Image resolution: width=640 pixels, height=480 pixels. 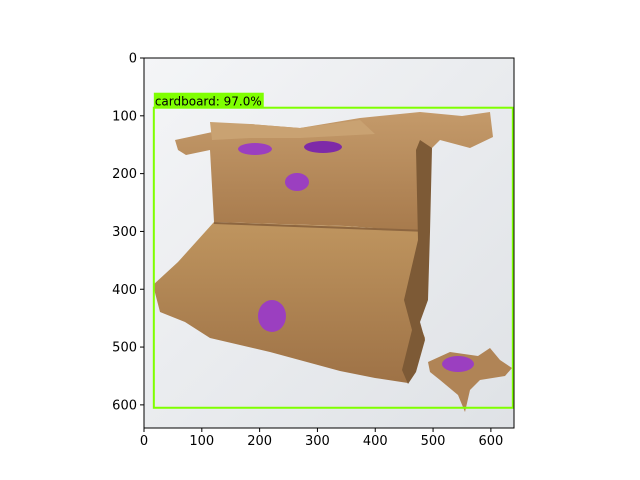 What do you see at coordinates (124, 174) in the screenshot?
I see `y-tick-label: 200` at bounding box center [124, 174].